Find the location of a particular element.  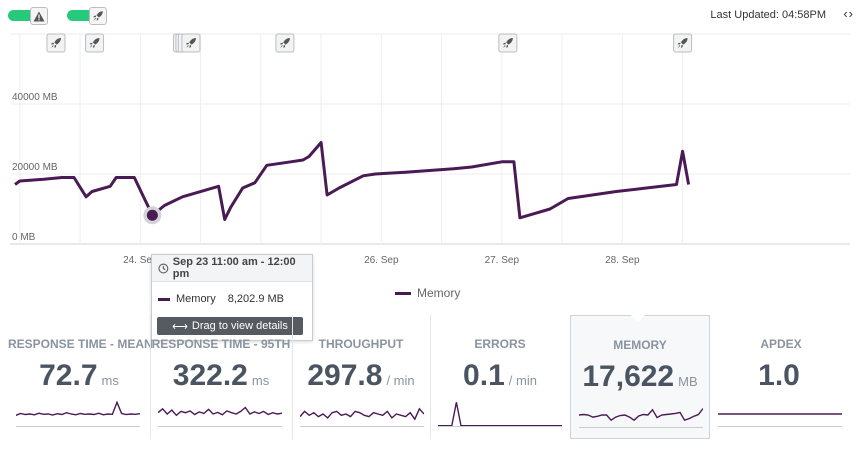

tooltip-value-row: Memory 8,202.9 MB is located at coordinates (221, 299).